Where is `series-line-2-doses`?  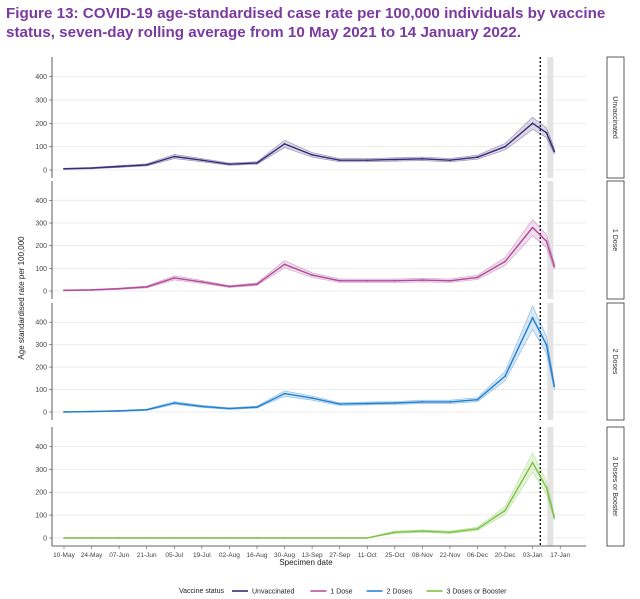
series-line-2-doses is located at coordinates (309, 365).